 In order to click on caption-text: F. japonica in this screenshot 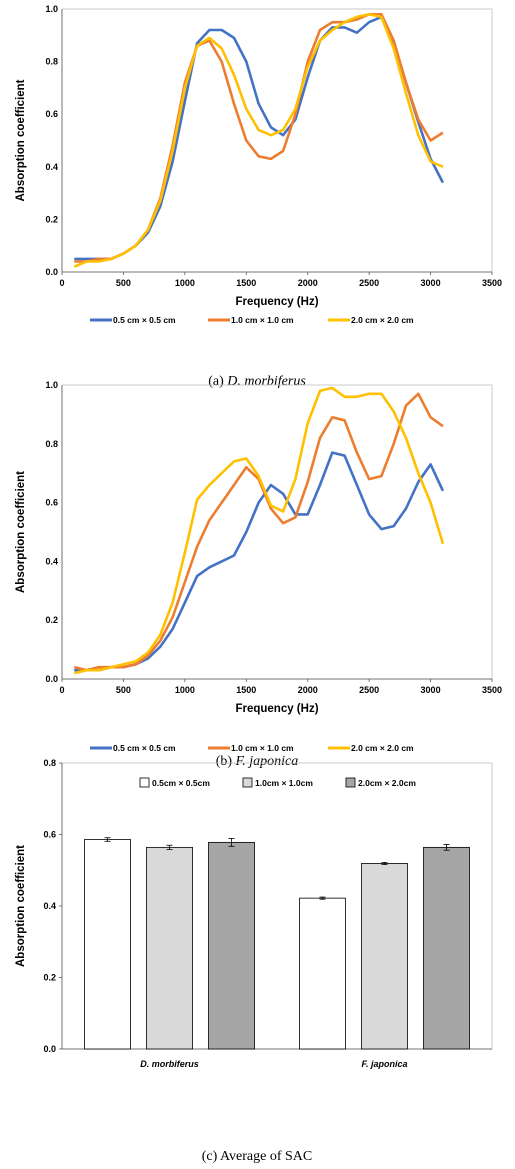, I will do `click(267, 761)`.